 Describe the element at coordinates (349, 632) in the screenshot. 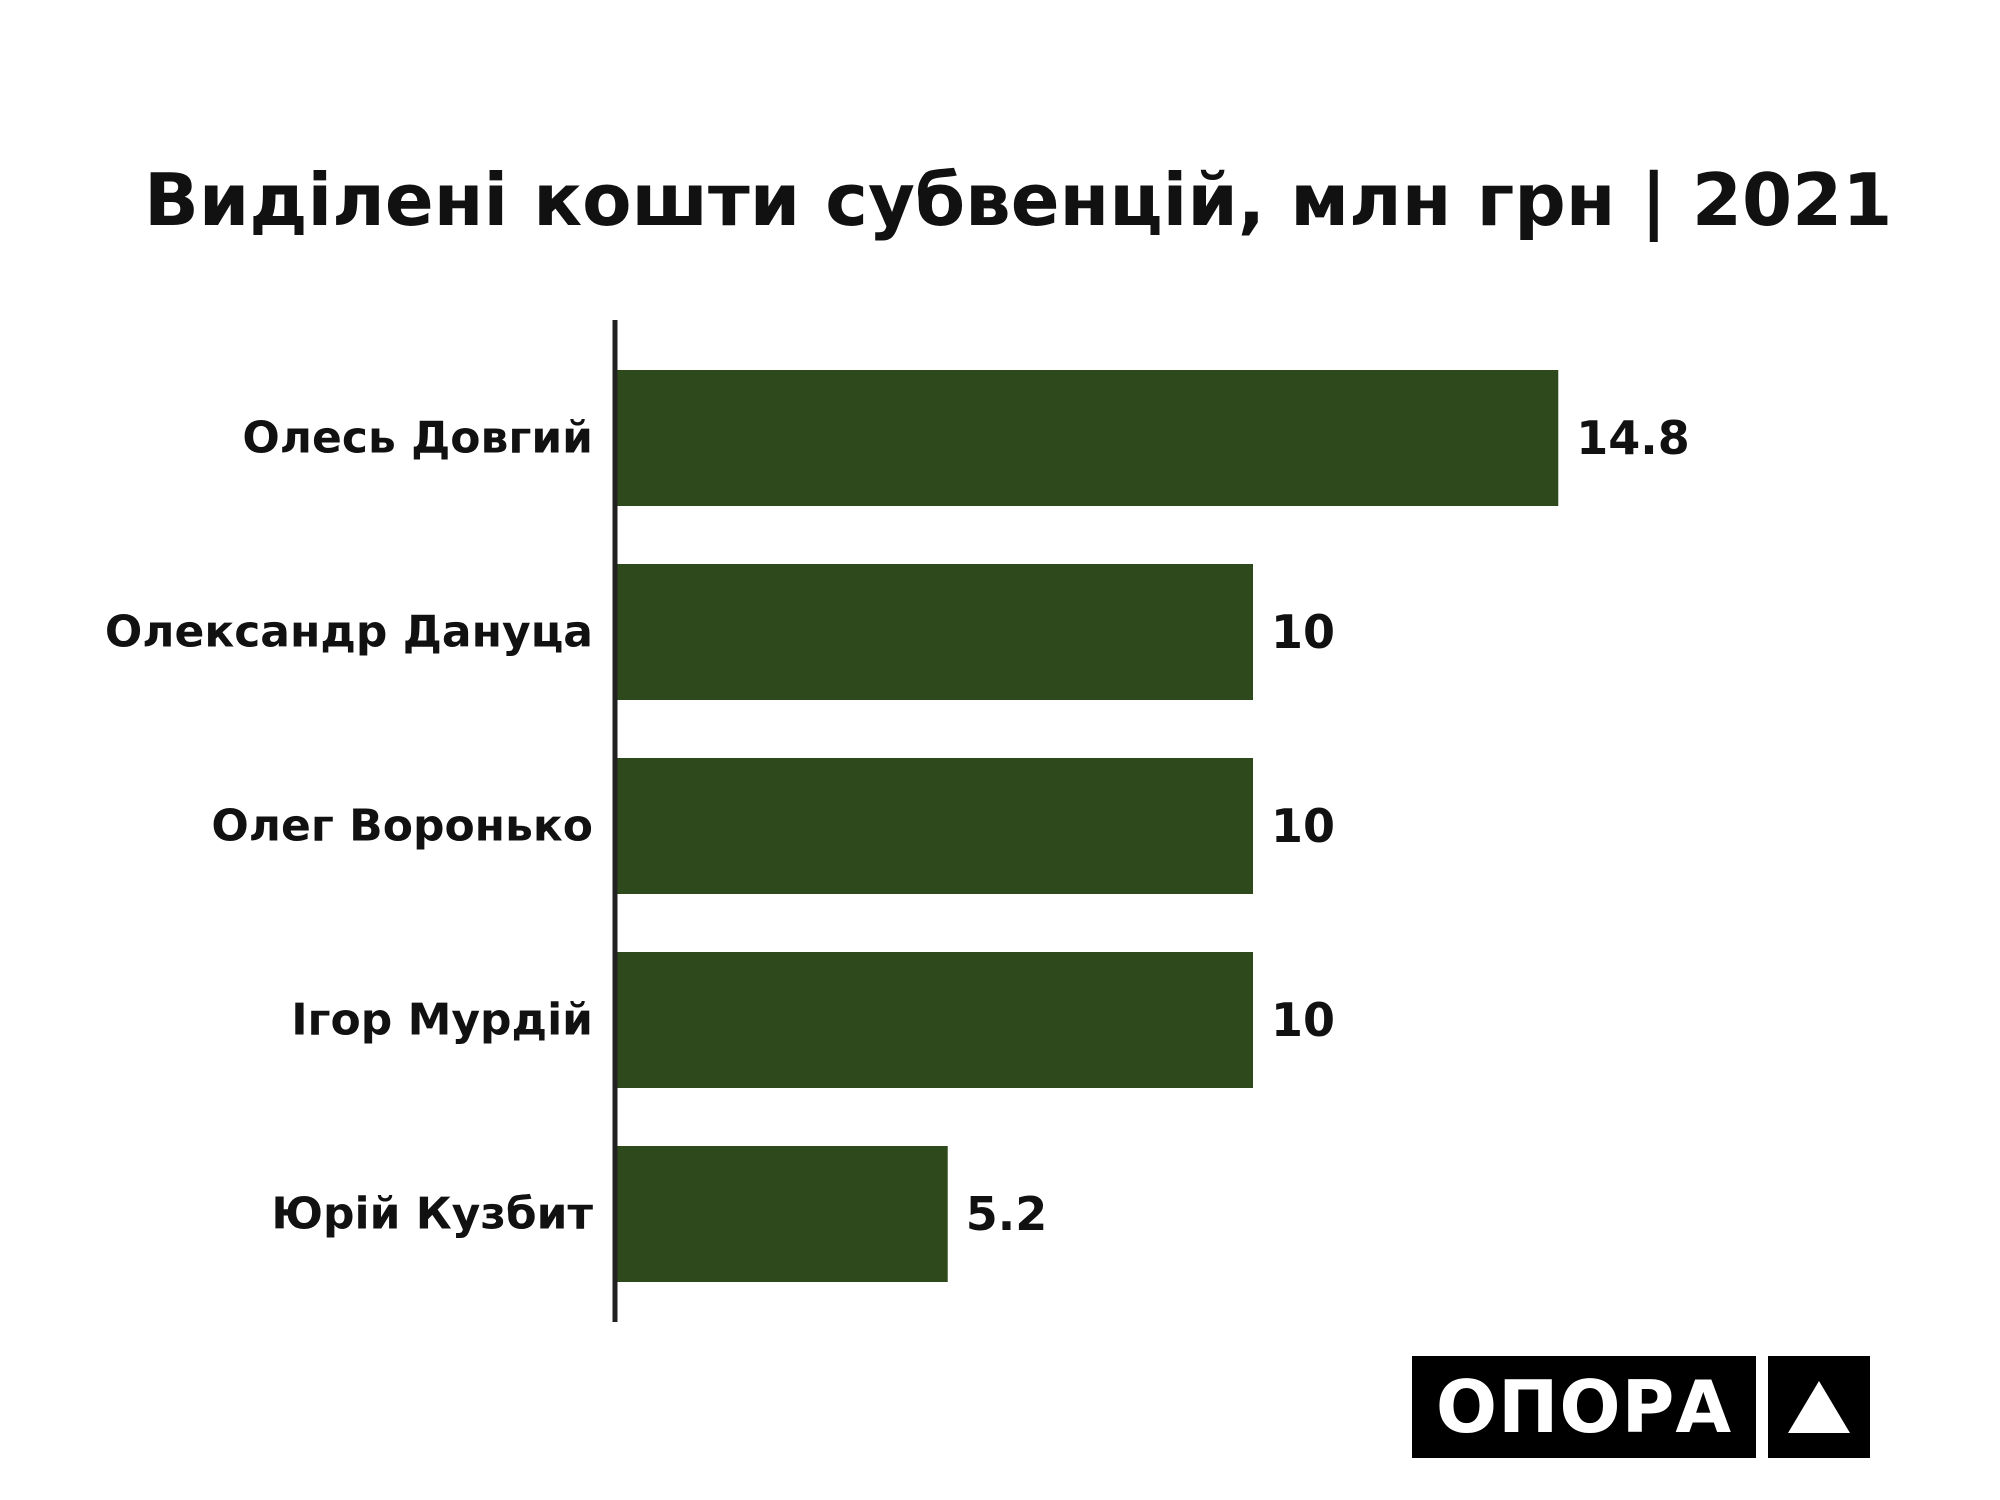

I see `category-label: Олександр Дануца` at that location.